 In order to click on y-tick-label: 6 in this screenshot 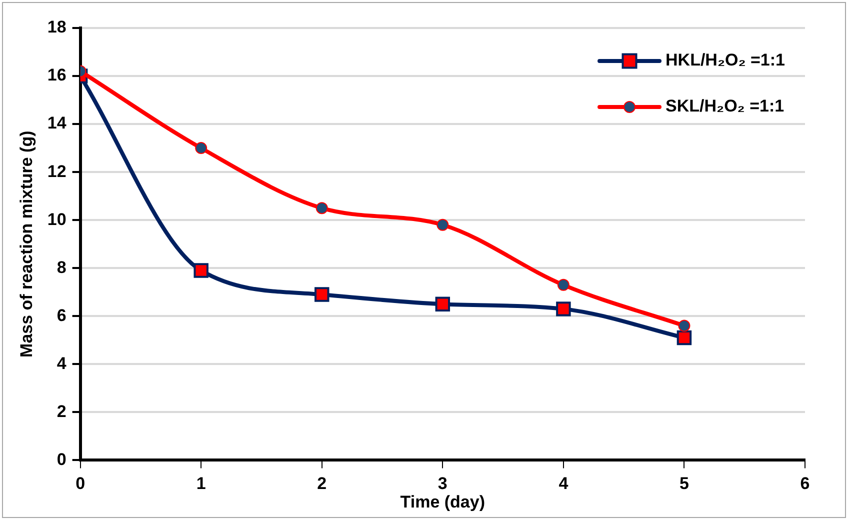, I will do `click(61, 315)`.